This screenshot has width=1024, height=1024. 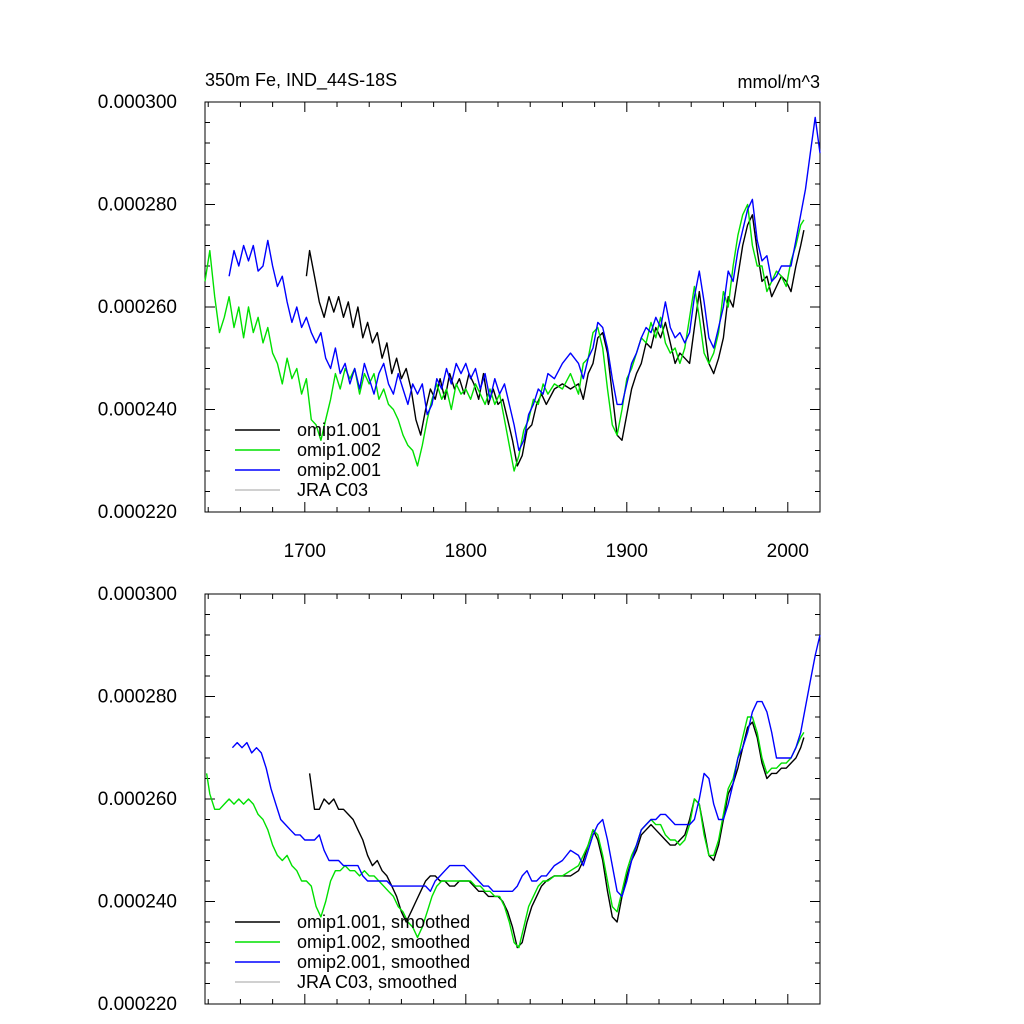 What do you see at coordinates (339, 430) in the screenshot?
I see `legend-label: omip1.001` at bounding box center [339, 430].